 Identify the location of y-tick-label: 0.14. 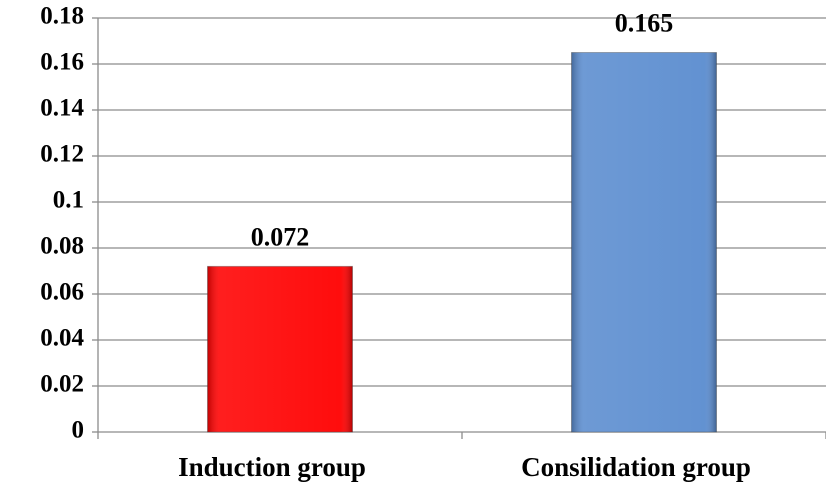
(62, 108).